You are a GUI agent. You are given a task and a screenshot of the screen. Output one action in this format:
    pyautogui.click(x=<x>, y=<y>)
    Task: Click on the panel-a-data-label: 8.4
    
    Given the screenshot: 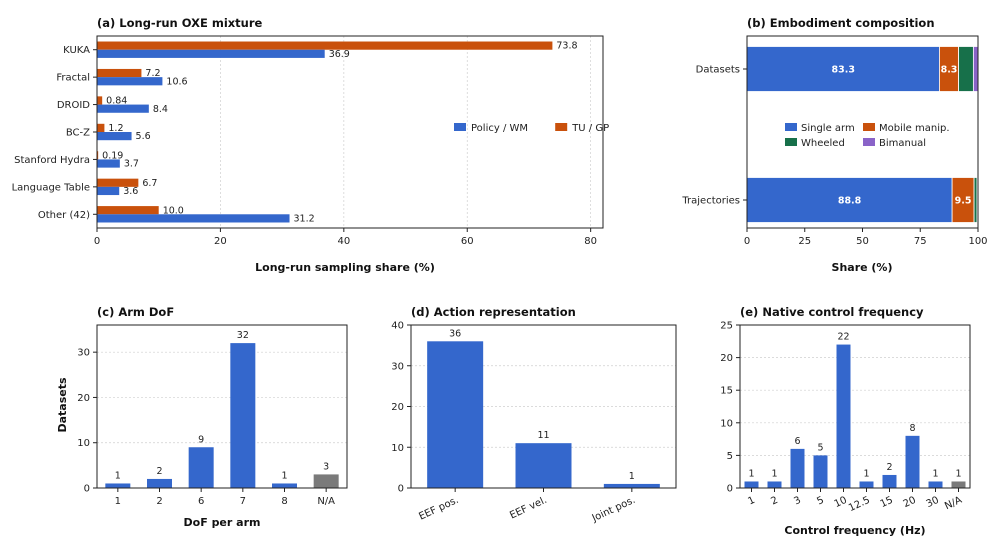 What is the action you would take?
    pyautogui.click(x=160, y=109)
    